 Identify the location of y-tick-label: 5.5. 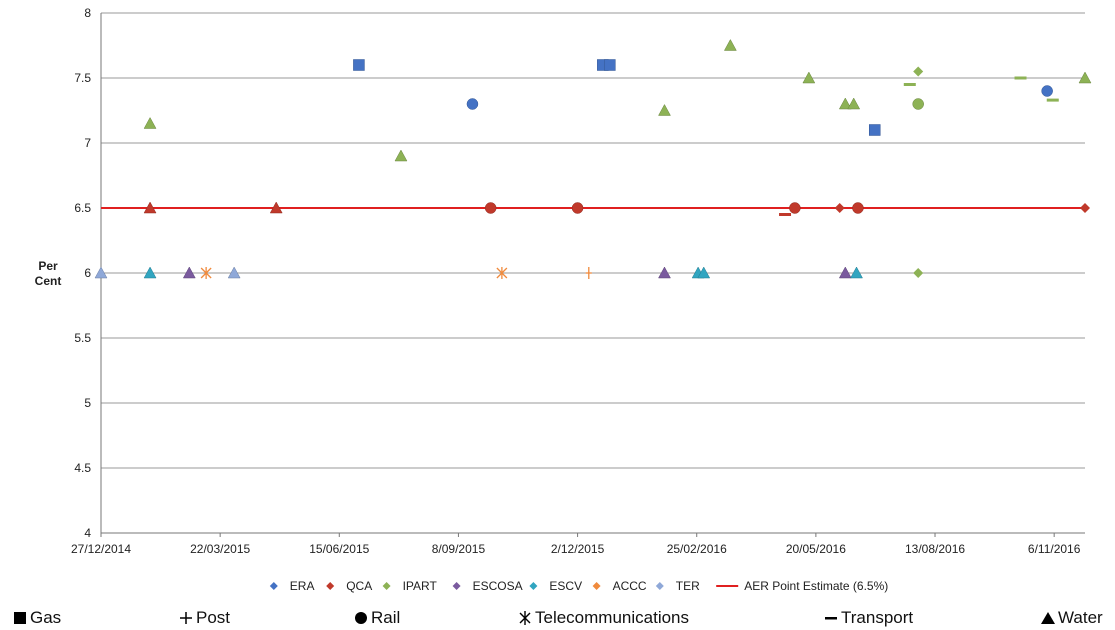
(82, 338).